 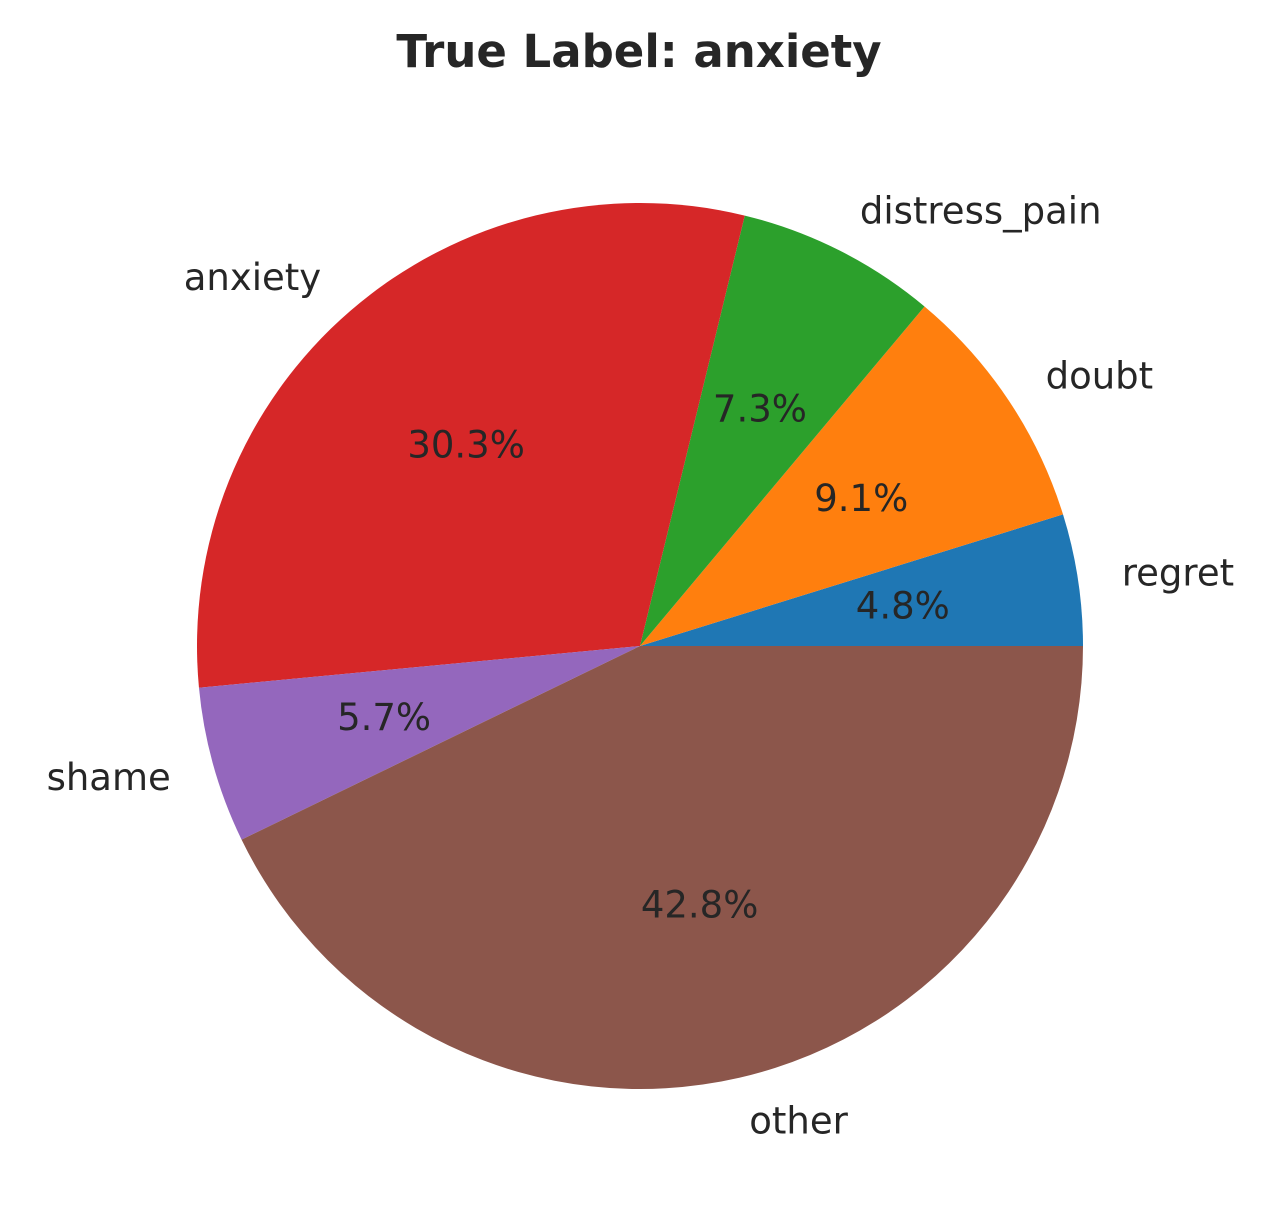 I want to click on slice-percent-anxiety: 30.3%, so click(x=466, y=444).